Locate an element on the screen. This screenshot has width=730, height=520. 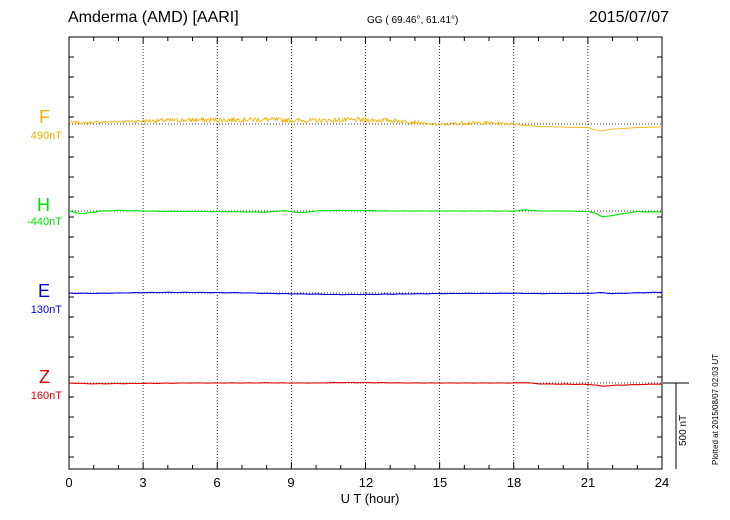
date-label: 2015/07/07 is located at coordinates (628, 17).